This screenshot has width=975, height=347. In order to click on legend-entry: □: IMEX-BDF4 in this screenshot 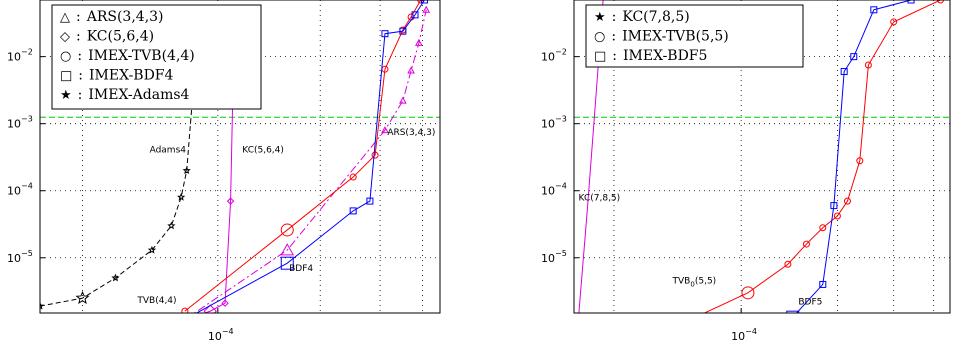, I will do `click(117, 76)`.